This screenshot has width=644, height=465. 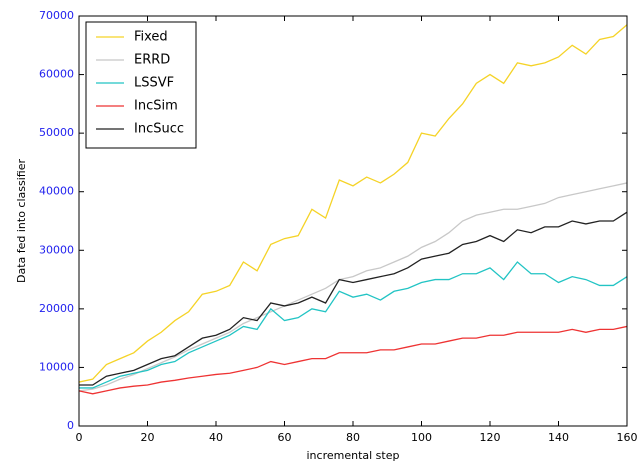 I want to click on y-tick-label: 50000, so click(x=56, y=132).